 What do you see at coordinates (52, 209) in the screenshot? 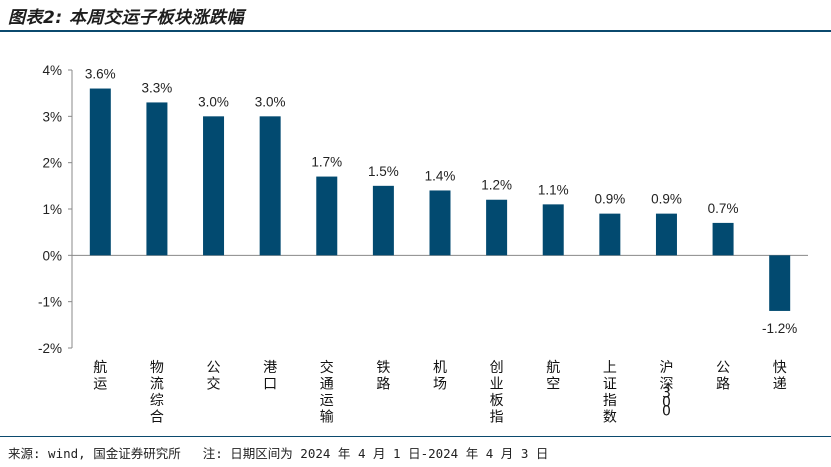
I see `y-tick-label: 1%` at bounding box center [52, 209].